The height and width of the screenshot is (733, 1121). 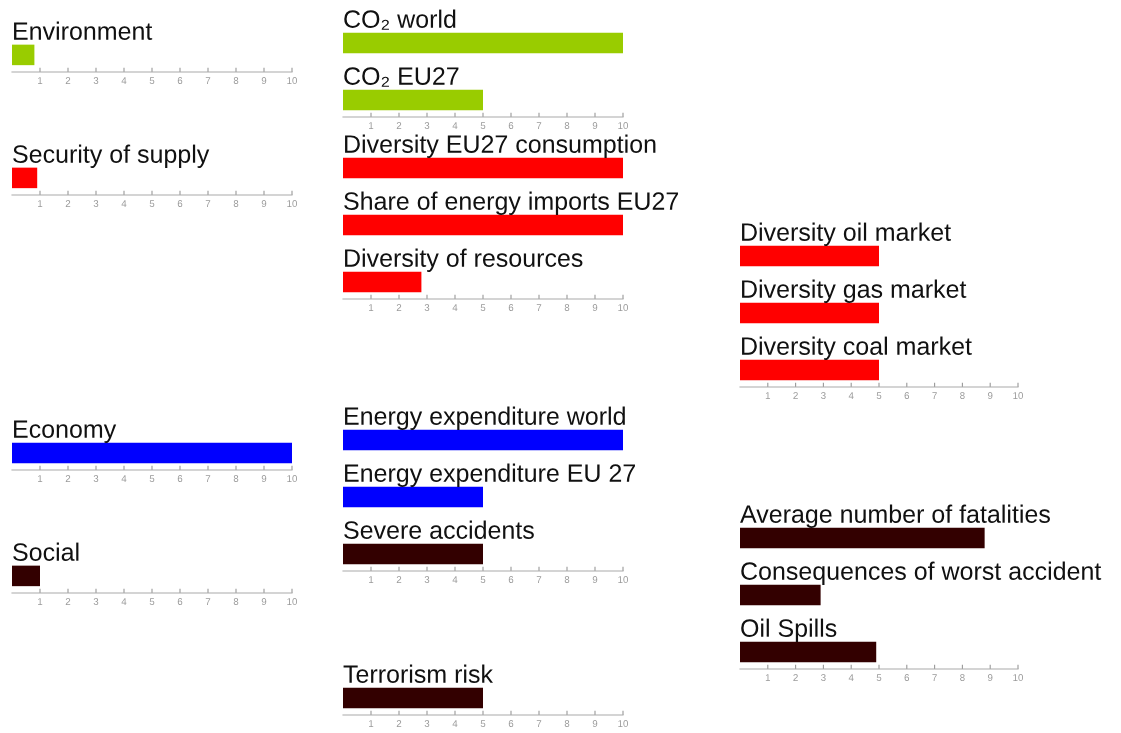 I want to click on y-tick-label: Energy expenditure world, so click(x=485, y=418).